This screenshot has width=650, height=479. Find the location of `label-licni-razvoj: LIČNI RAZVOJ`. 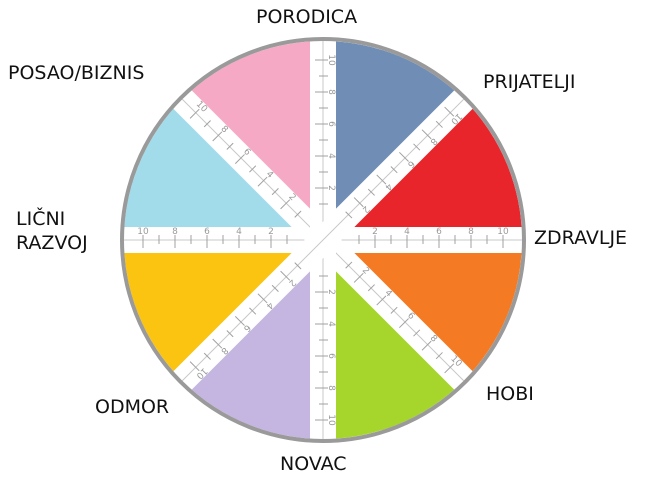

label-licni-razvoj: LIČNI RAZVOJ is located at coordinates (52, 231).